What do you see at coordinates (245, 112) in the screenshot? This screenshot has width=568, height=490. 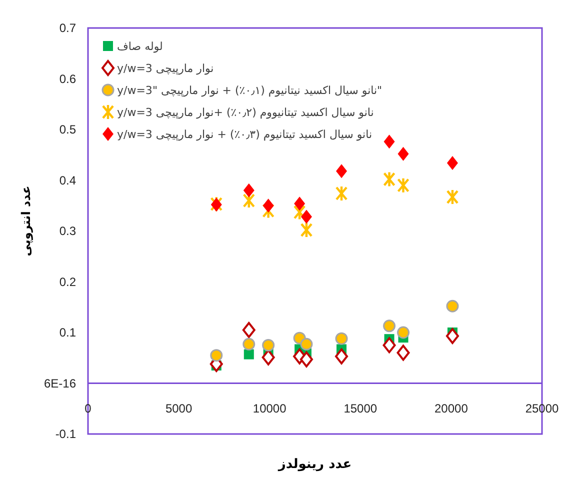 I see `legend-label: نانو سیال اکسید تیتانیووم (۰٫۲٪) +نوار مارپیچی y/w=3` at bounding box center [245, 112].